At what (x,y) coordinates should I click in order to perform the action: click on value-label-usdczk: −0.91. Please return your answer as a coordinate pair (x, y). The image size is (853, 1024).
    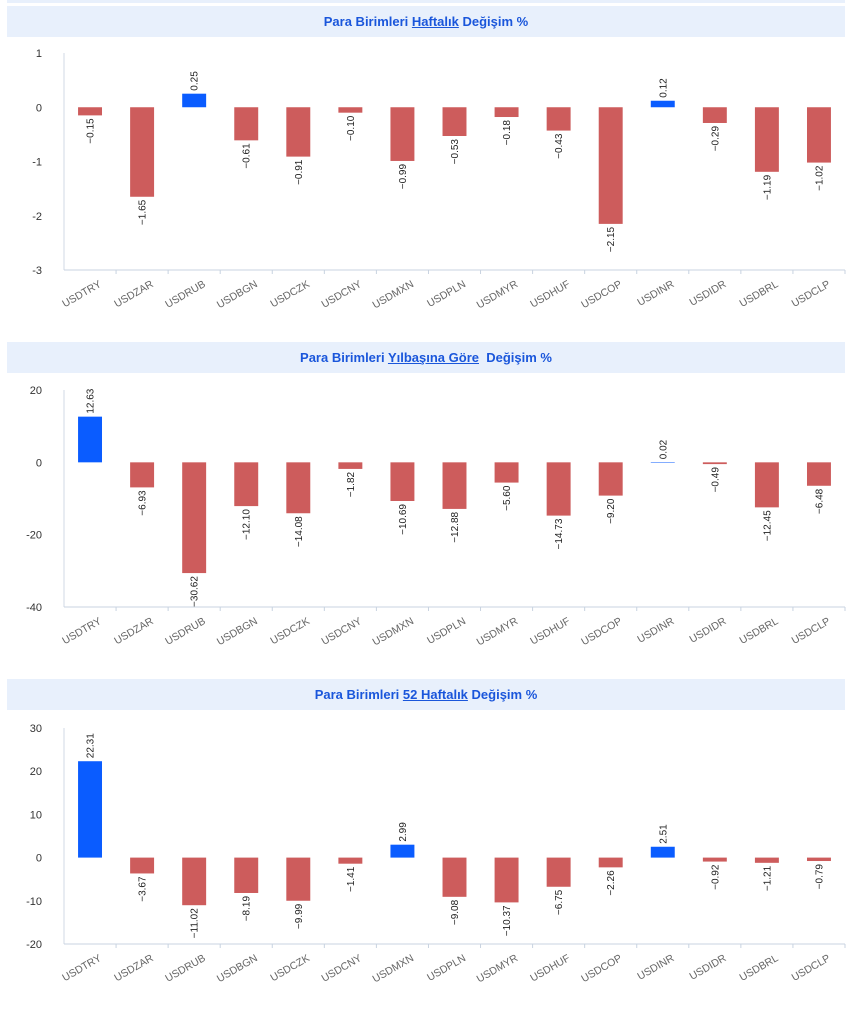
    Looking at the image, I should click on (299, 172).